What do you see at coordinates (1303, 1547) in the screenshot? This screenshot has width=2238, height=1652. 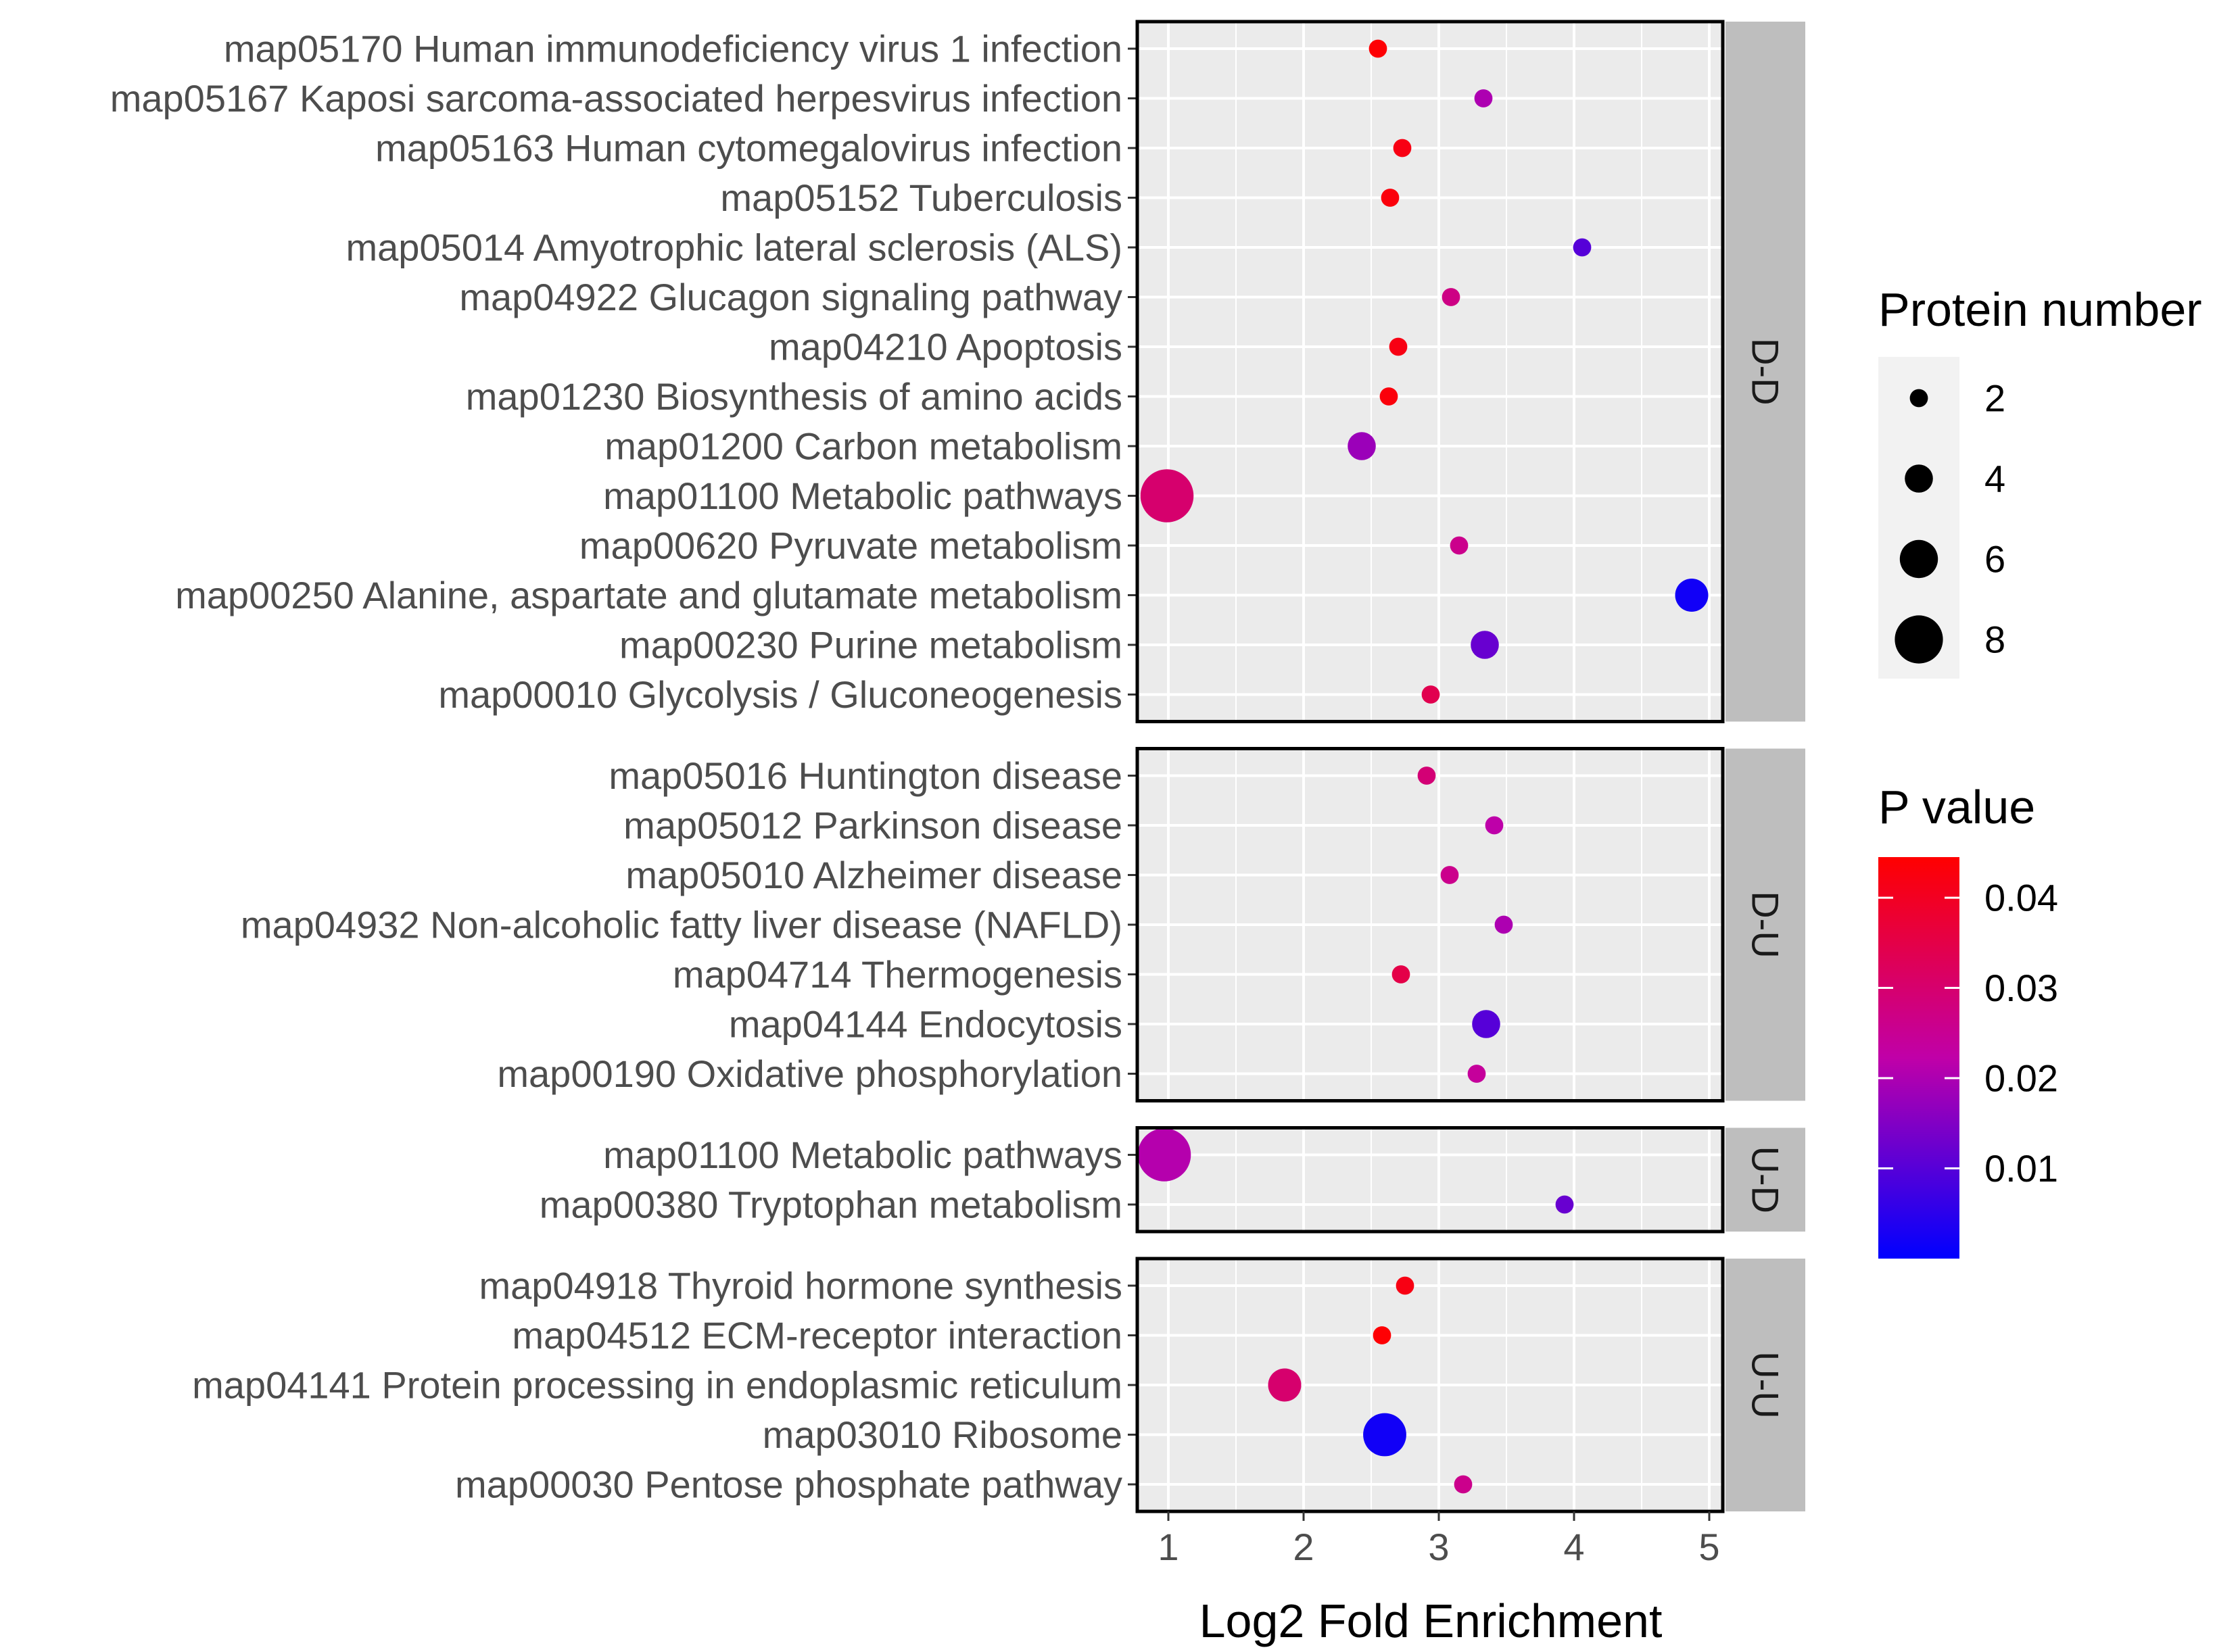 I see `x-tick-label: 2` at bounding box center [1303, 1547].